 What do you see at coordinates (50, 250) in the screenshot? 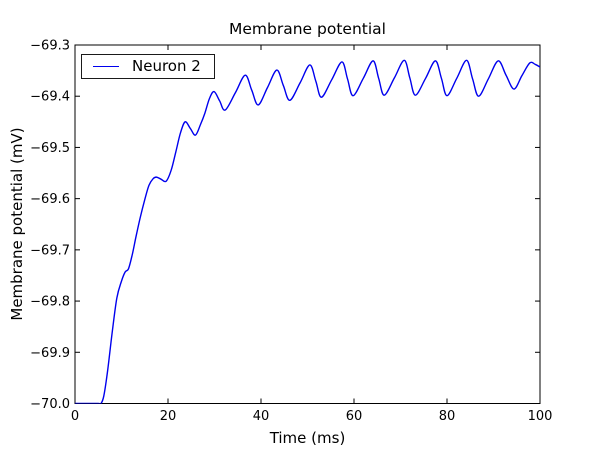
I see `y-tick-label: −69.7` at bounding box center [50, 250].